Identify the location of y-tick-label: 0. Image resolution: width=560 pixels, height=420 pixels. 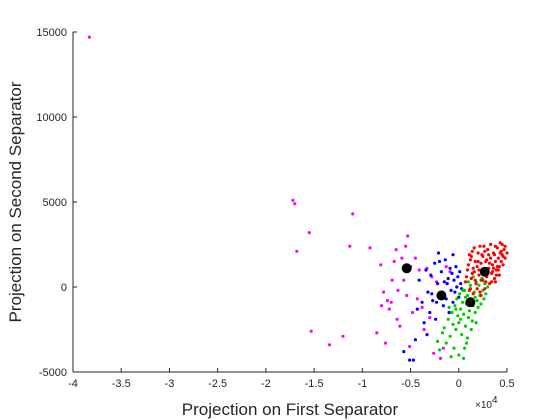
(64, 288).